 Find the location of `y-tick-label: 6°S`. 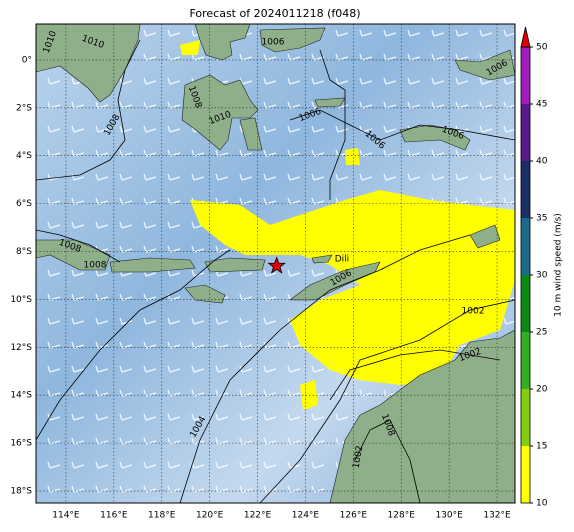

y-tick-label: 6°S is located at coordinates (24, 204).